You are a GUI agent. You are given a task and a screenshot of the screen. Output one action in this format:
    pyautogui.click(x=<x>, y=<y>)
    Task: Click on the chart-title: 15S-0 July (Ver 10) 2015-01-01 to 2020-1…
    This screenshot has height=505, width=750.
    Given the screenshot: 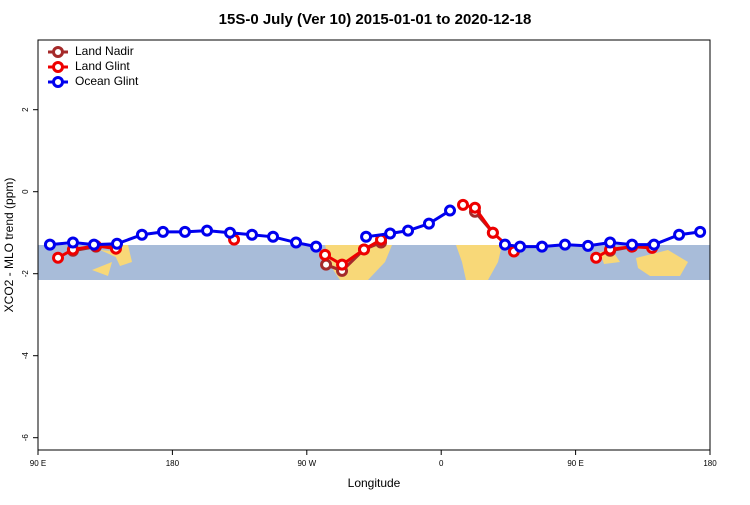 What is the action you would take?
    pyautogui.click(x=375, y=19)
    